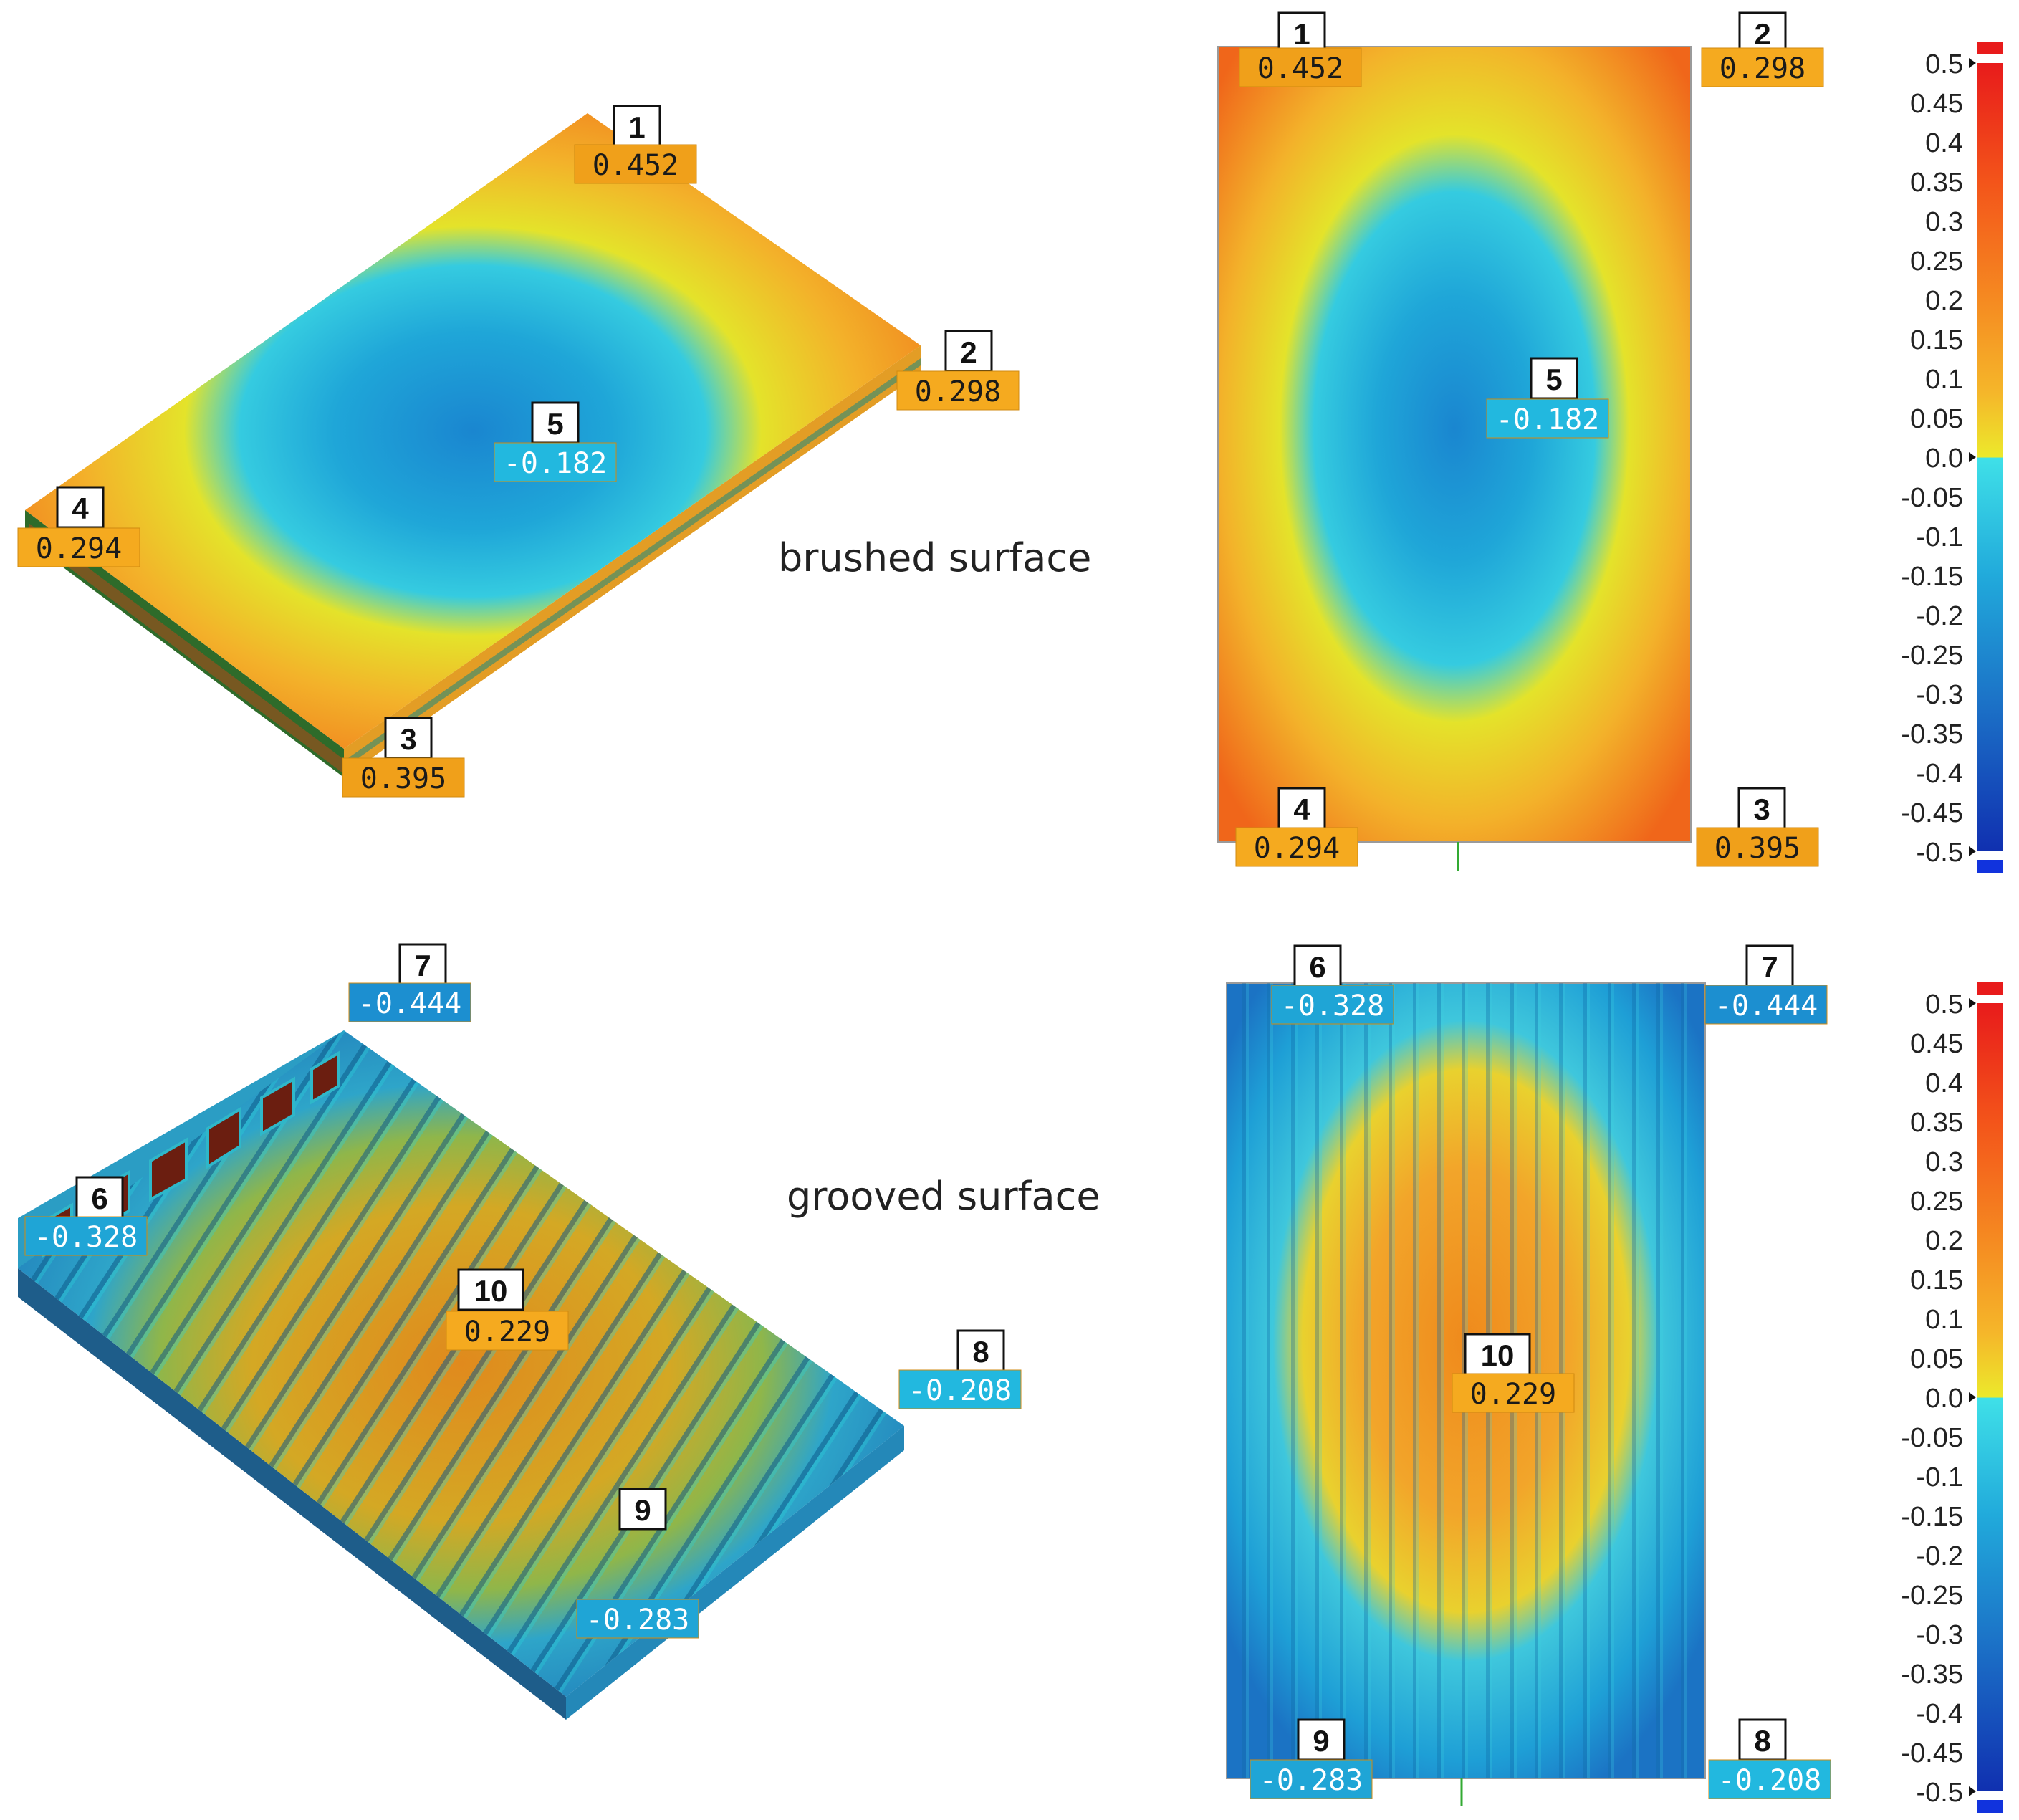 Image resolution: width=2019 pixels, height=1820 pixels. What do you see at coordinates (632, 563) in the screenshot?
I see `brushed-3d-side-stripe` at bounding box center [632, 563].